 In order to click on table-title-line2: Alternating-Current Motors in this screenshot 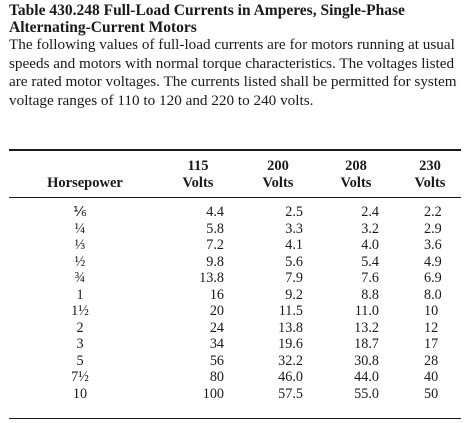, I will do `click(103, 27)`.